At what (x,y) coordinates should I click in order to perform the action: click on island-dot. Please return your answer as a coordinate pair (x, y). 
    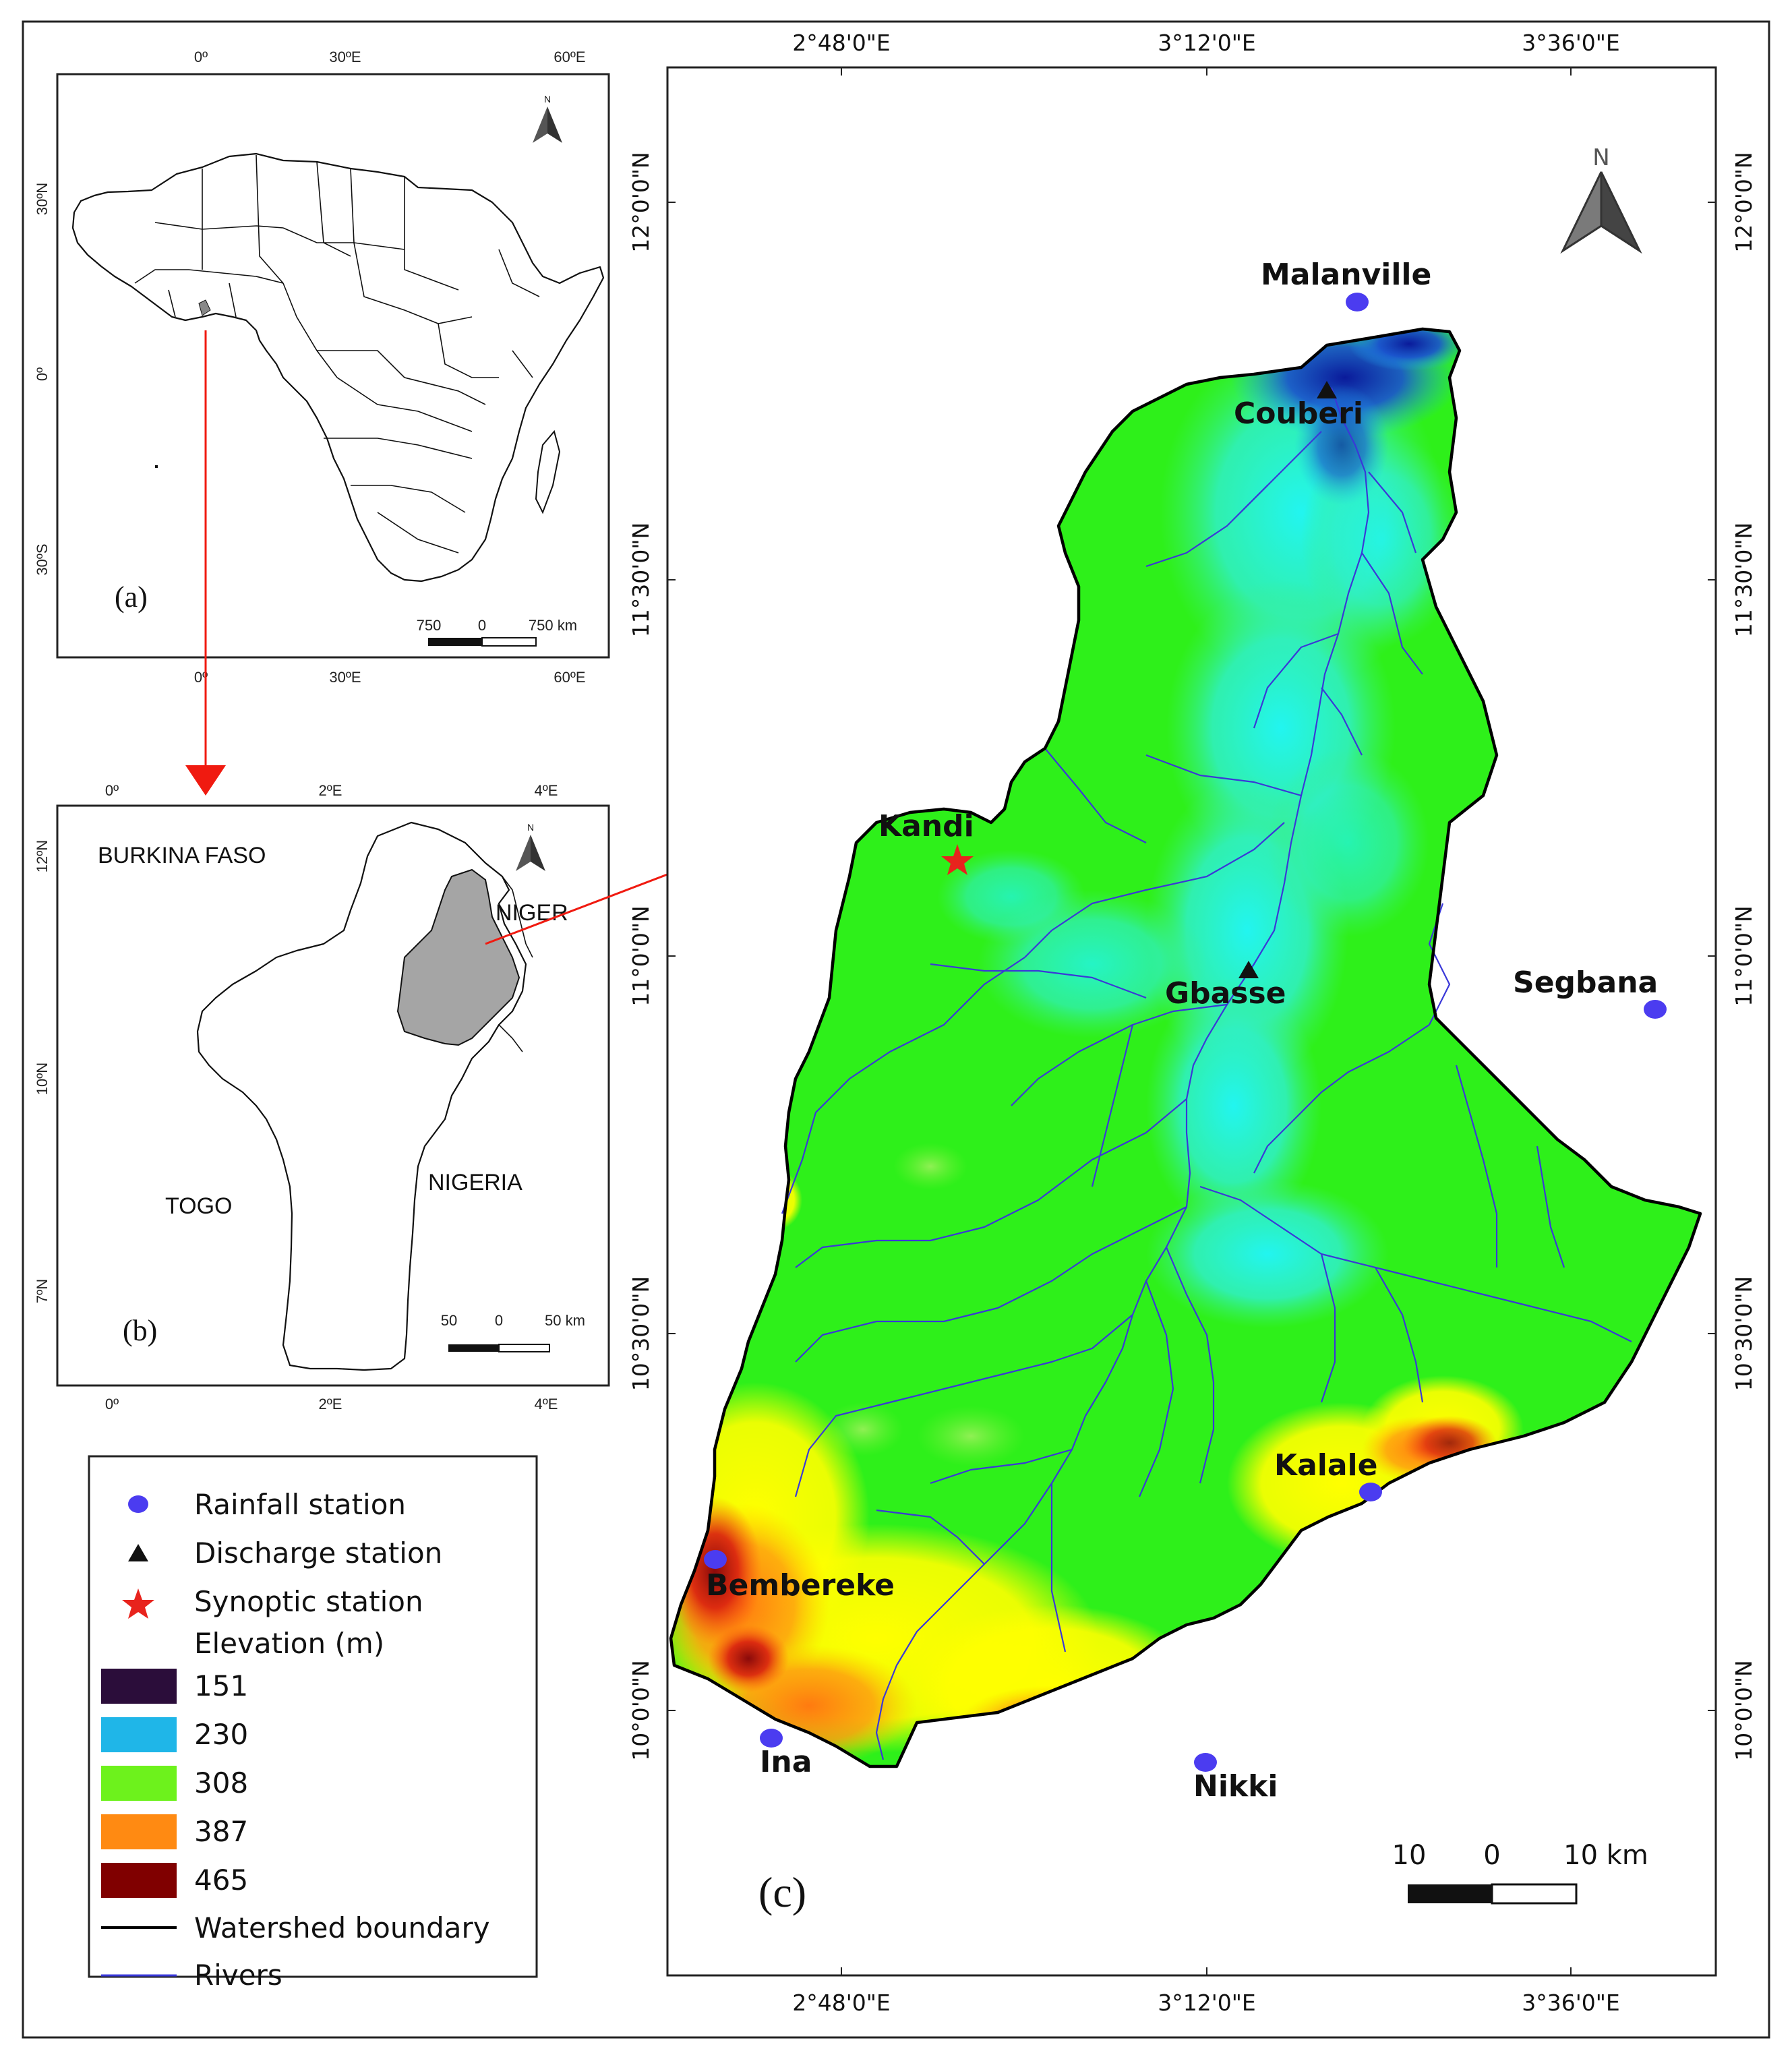
    Looking at the image, I should click on (156, 466).